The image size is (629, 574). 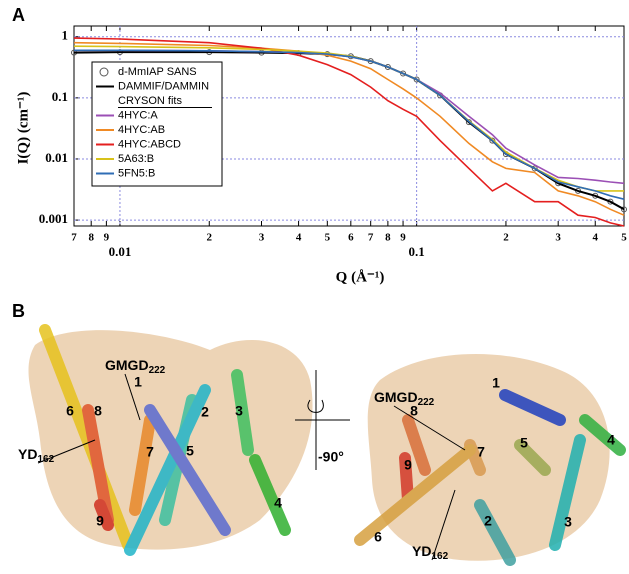 I want to click on x-tick-label: 0.1, so click(x=417, y=251).